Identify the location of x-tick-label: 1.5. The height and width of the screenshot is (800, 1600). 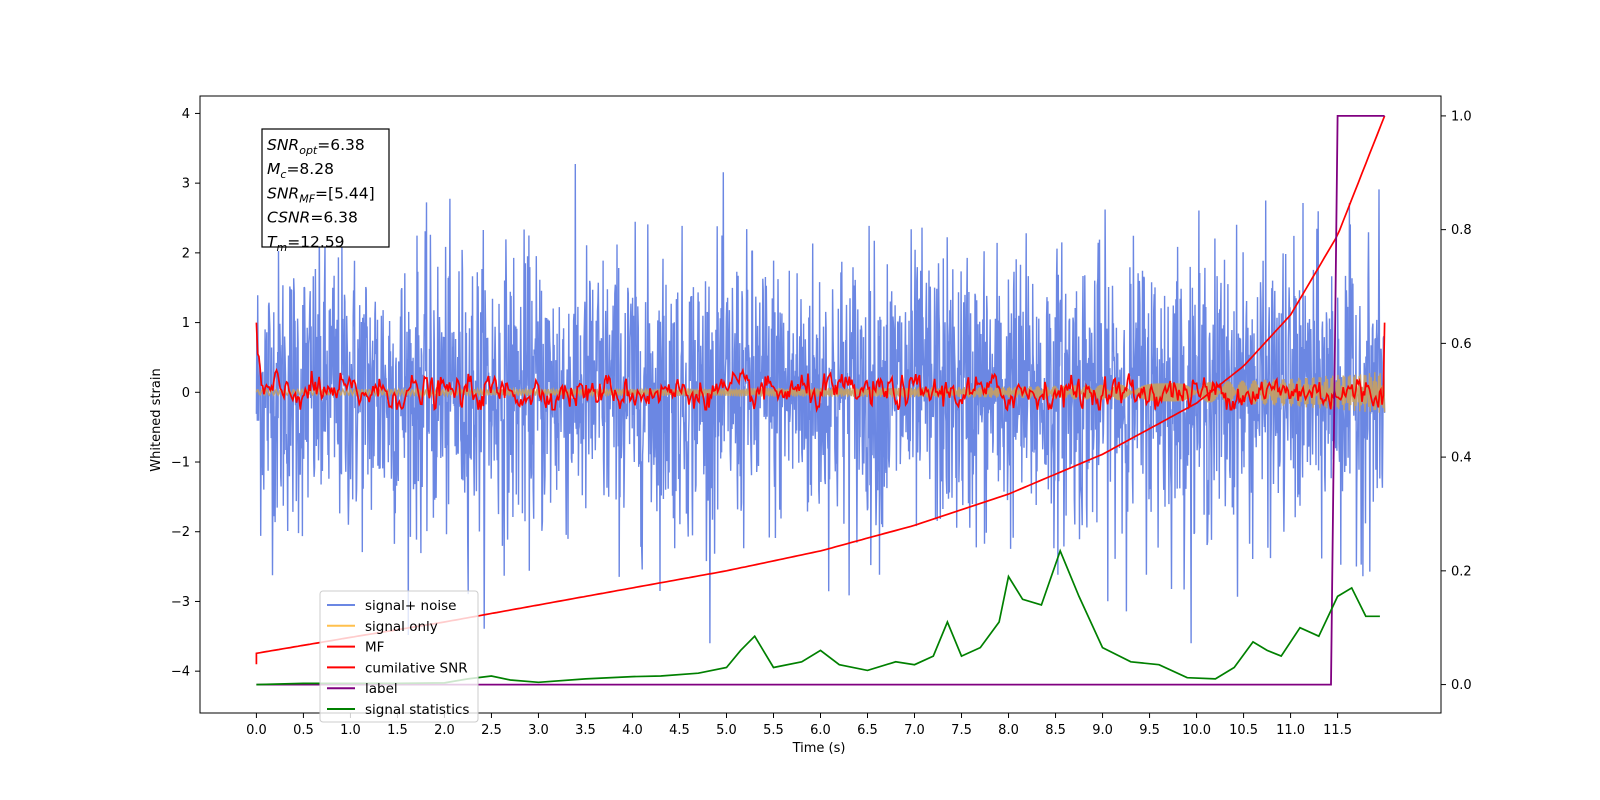
(397, 730).